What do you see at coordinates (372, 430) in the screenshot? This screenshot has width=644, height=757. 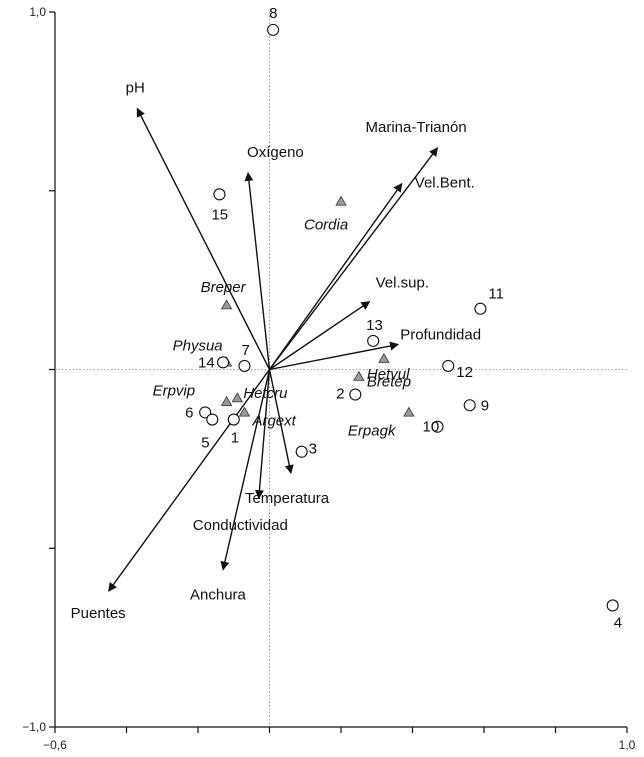 I see `species-label-erpagk: Erpagk` at bounding box center [372, 430].